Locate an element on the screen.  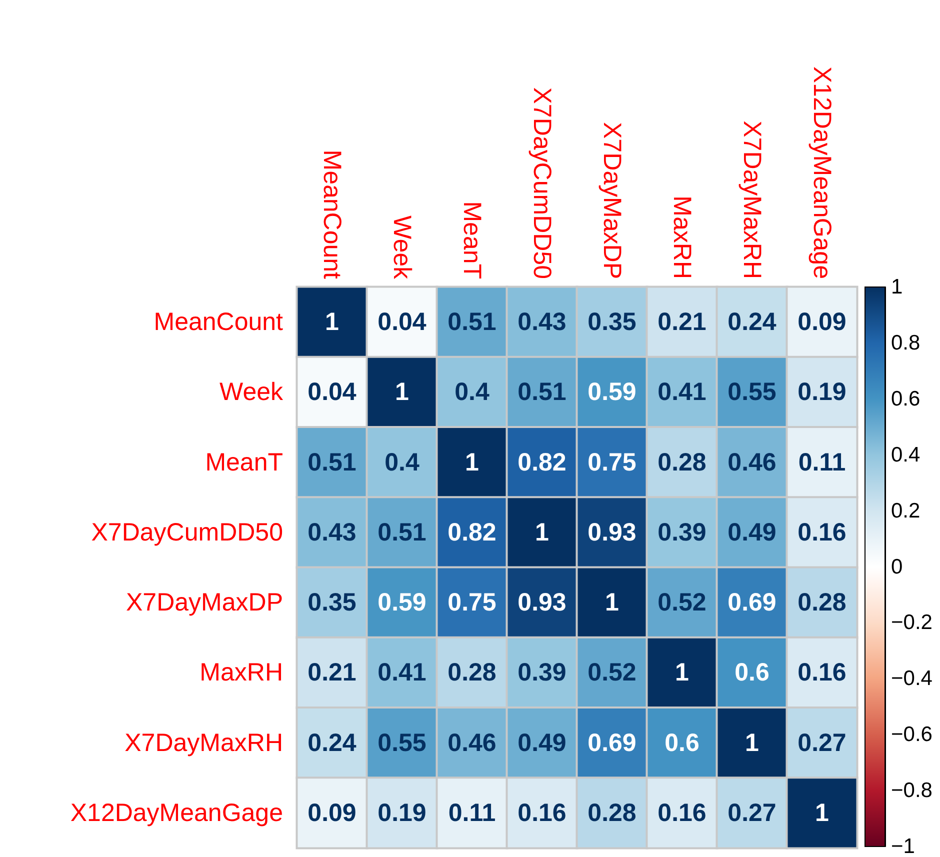
y-tick-label: MeanCount is located at coordinates (219, 322).